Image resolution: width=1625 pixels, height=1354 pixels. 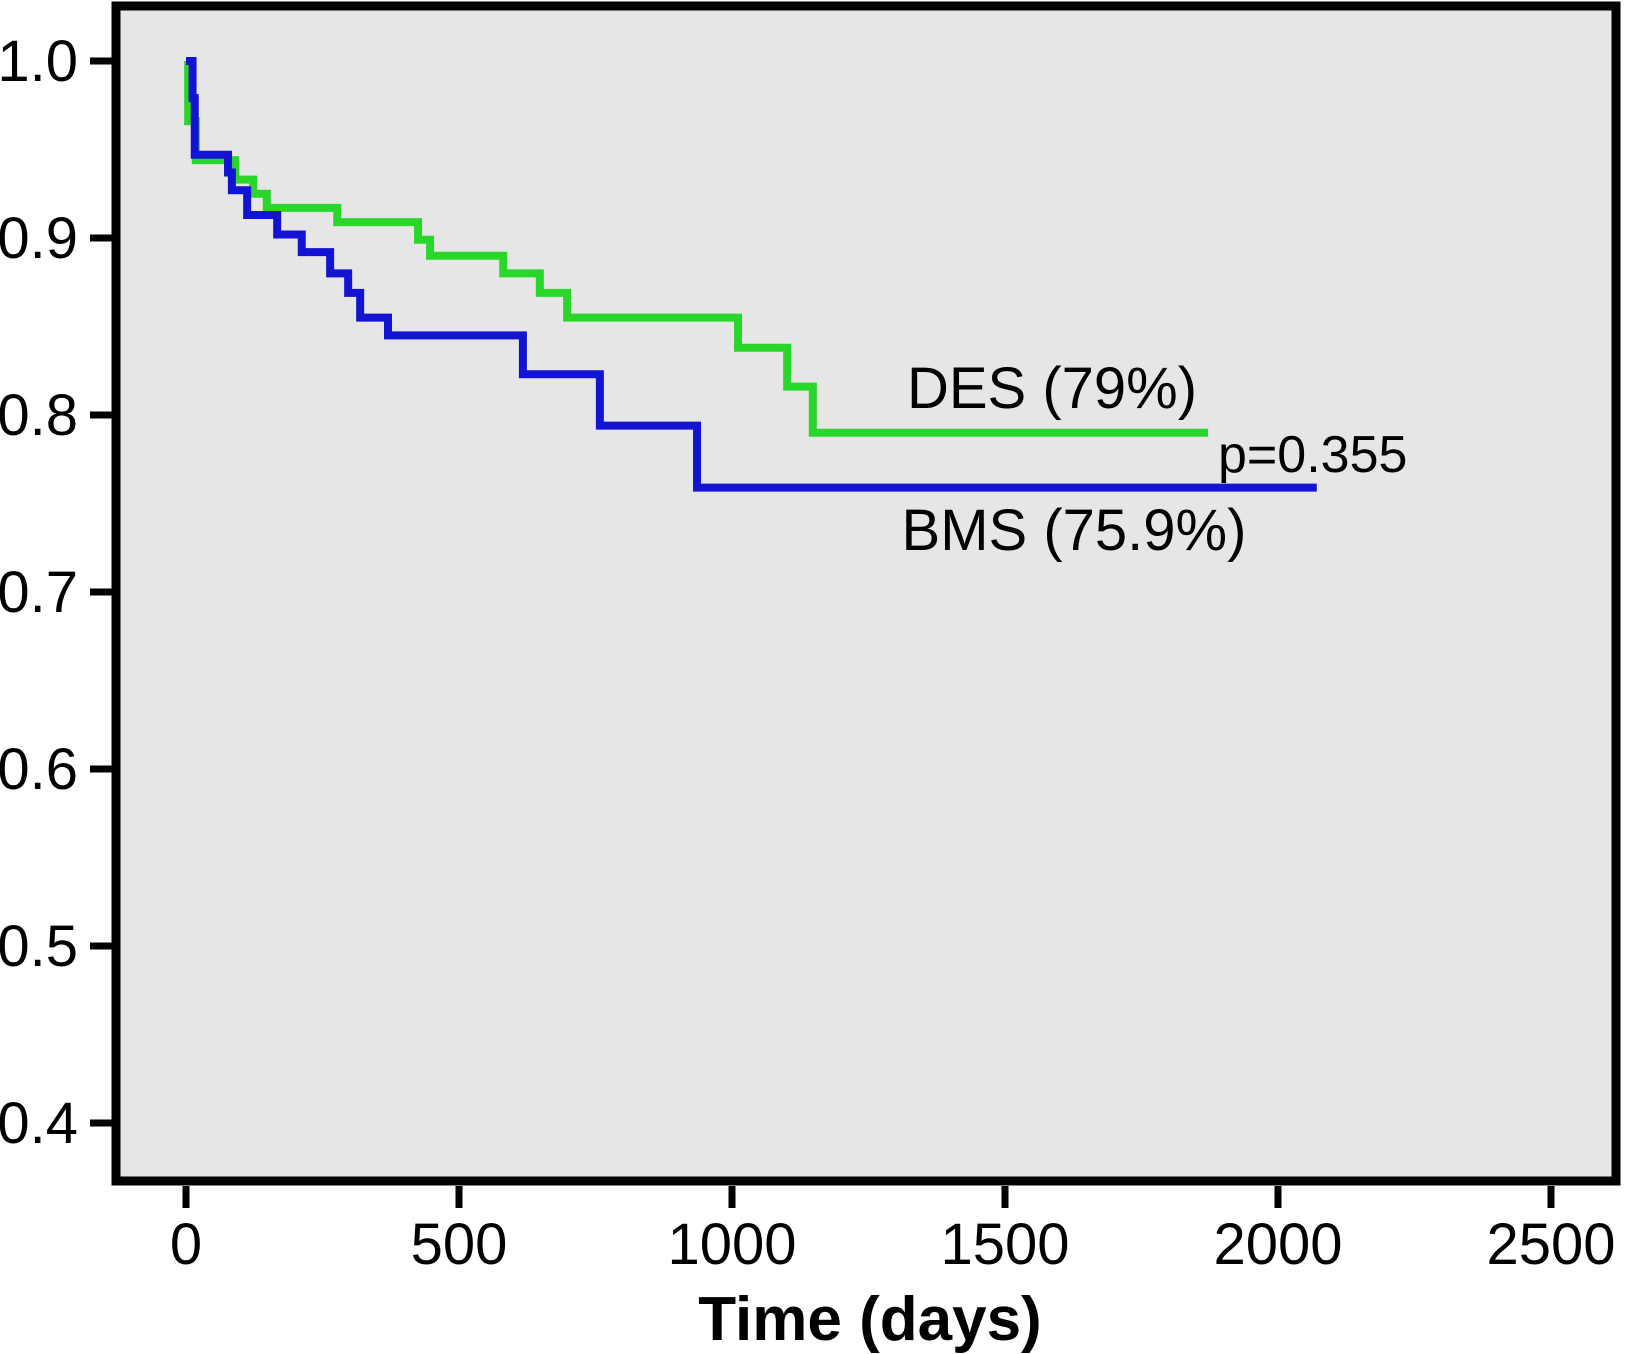 What do you see at coordinates (1004, 1244) in the screenshot?
I see `x-tick-label: 1500` at bounding box center [1004, 1244].